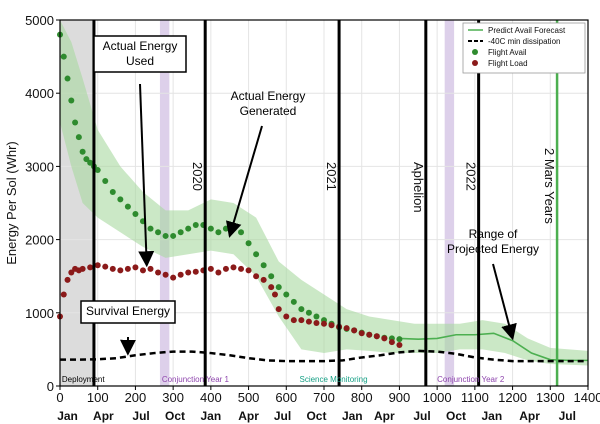 This screenshot has height=424, width=600. Describe the element at coordinates (508, 63) in the screenshot. I see `legend-label-flight-load: Flight Load` at that location.